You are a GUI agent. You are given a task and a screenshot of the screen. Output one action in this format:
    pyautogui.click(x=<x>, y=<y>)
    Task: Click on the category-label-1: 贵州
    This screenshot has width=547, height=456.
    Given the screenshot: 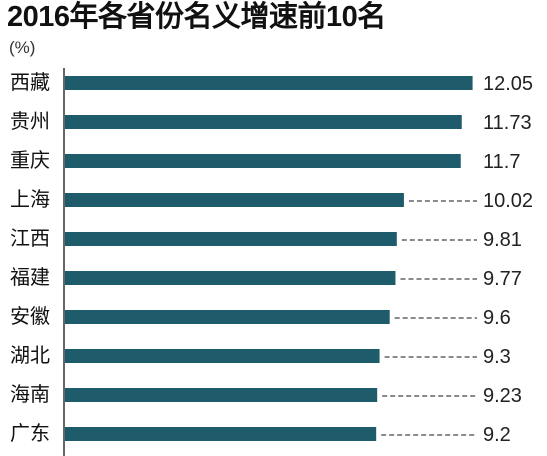 What is the action you would take?
    pyautogui.click(x=30, y=121)
    